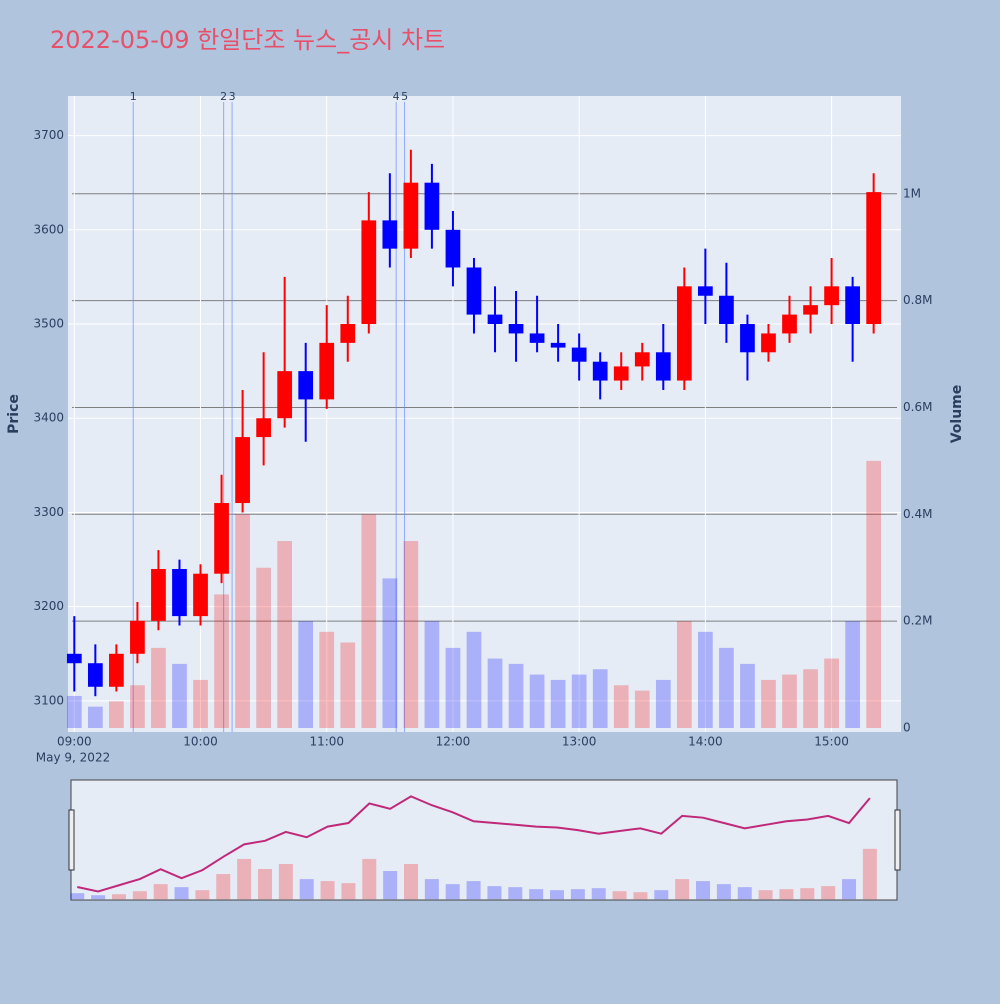 This screenshot has width=1000, height=1004. I want to click on x-tick-label: 10:00, so click(200, 742).